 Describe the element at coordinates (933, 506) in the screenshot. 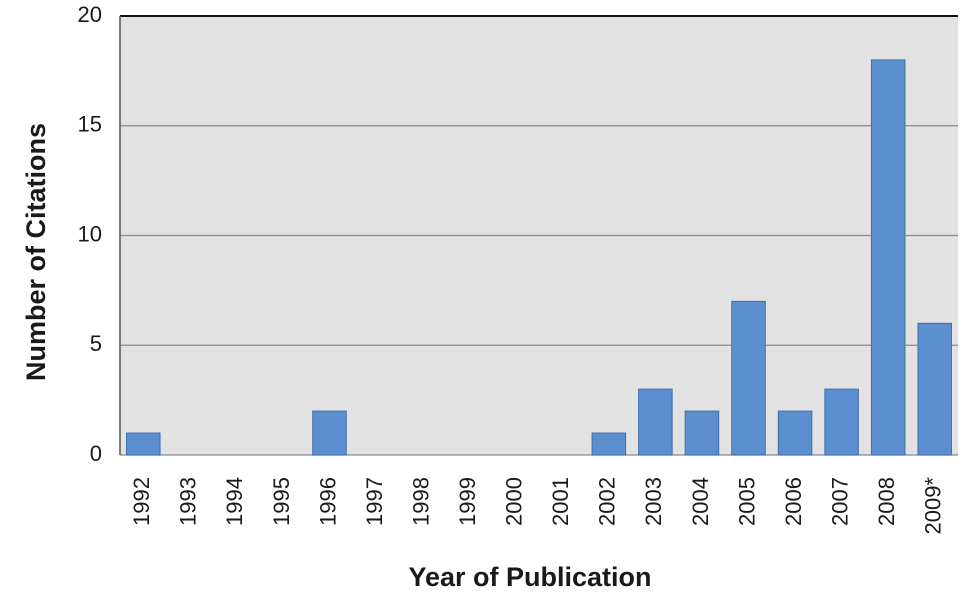

I see `x-tick-label: 2009*` at that location.